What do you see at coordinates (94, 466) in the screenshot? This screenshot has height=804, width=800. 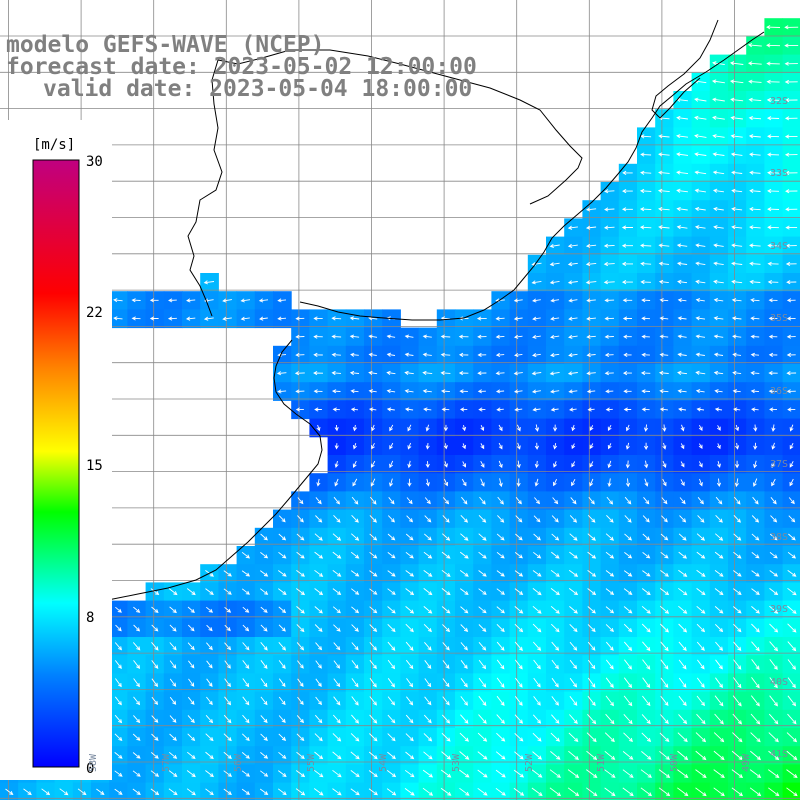 I see `colorbar-tick-15: 15` at bounding box center [94, 466].